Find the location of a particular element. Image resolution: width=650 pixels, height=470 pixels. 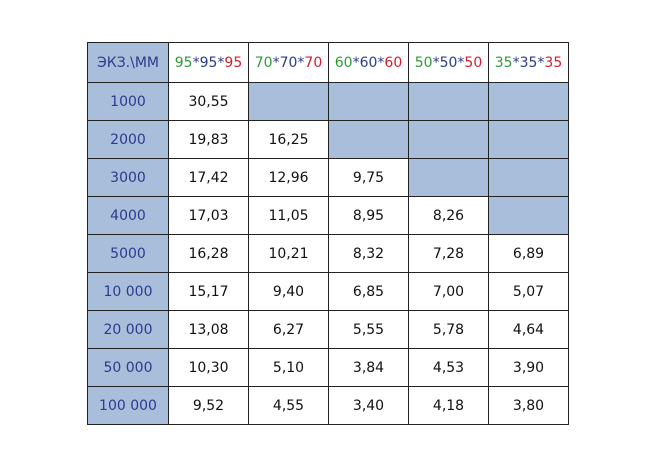

value-cell: 17,03 is located at coordinates (208, 215).